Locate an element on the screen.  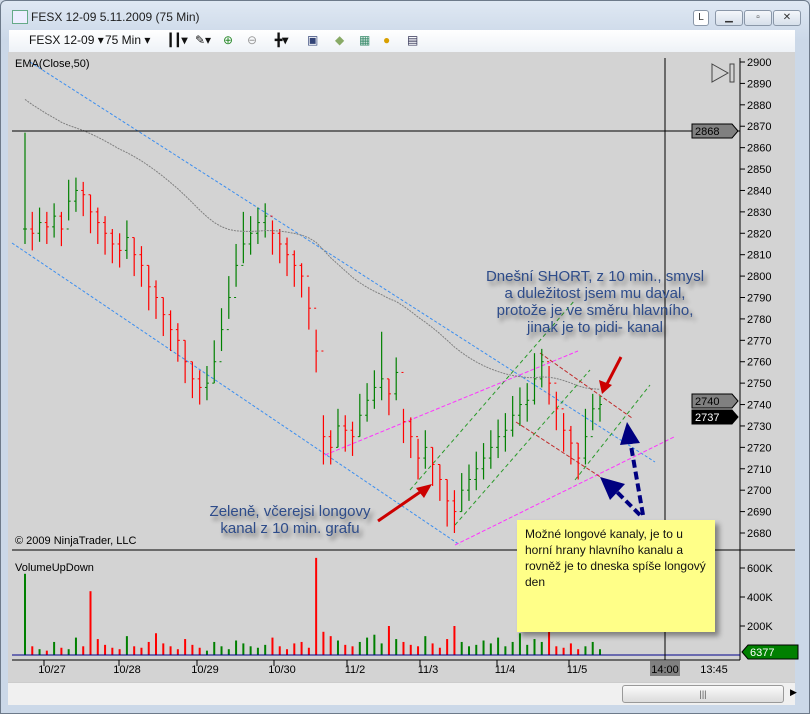
scroll-right-arrow: ▶ is located at coordinates (793, 692).